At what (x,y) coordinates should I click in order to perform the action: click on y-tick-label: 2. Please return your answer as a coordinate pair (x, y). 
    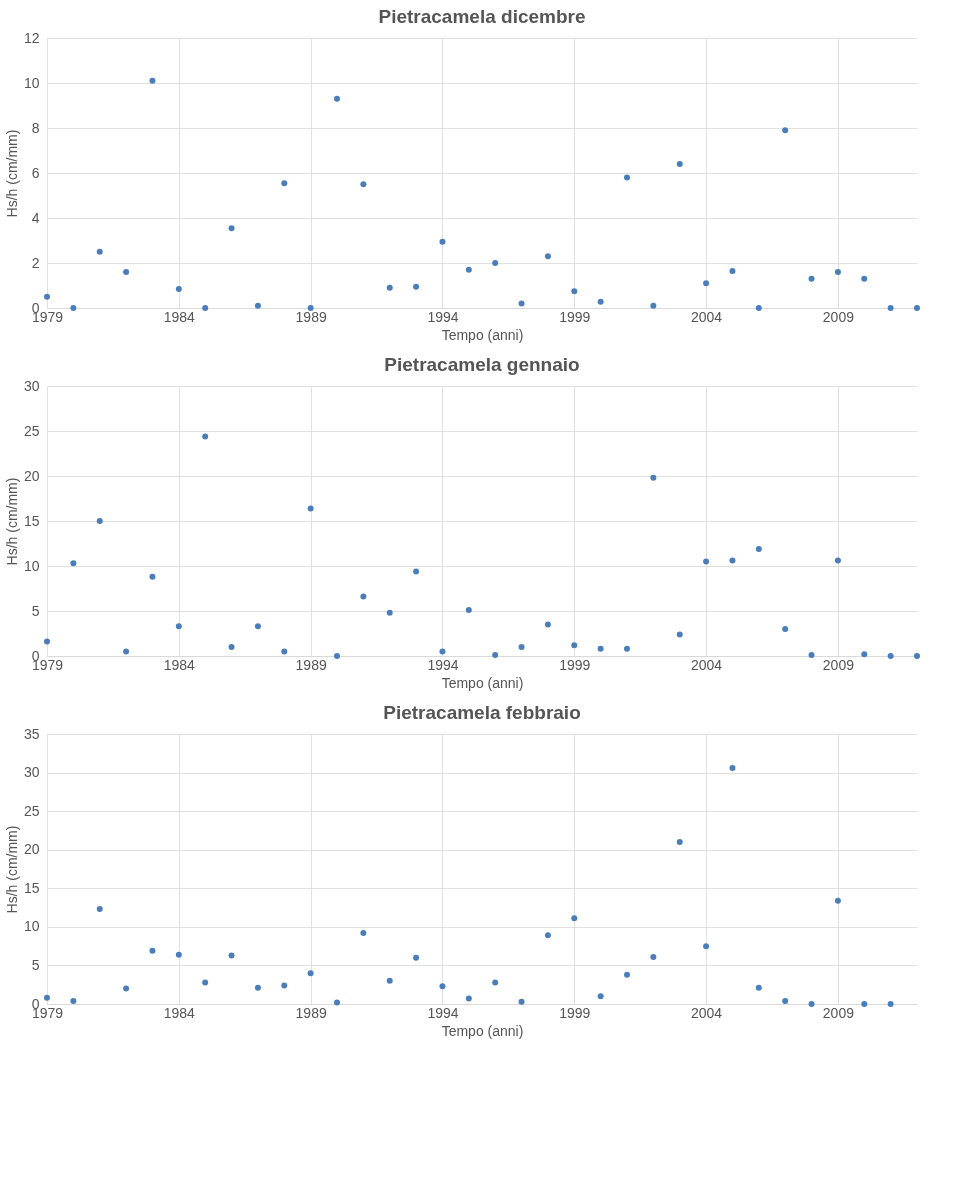
    Looking at the image, I should click on (35, 262).